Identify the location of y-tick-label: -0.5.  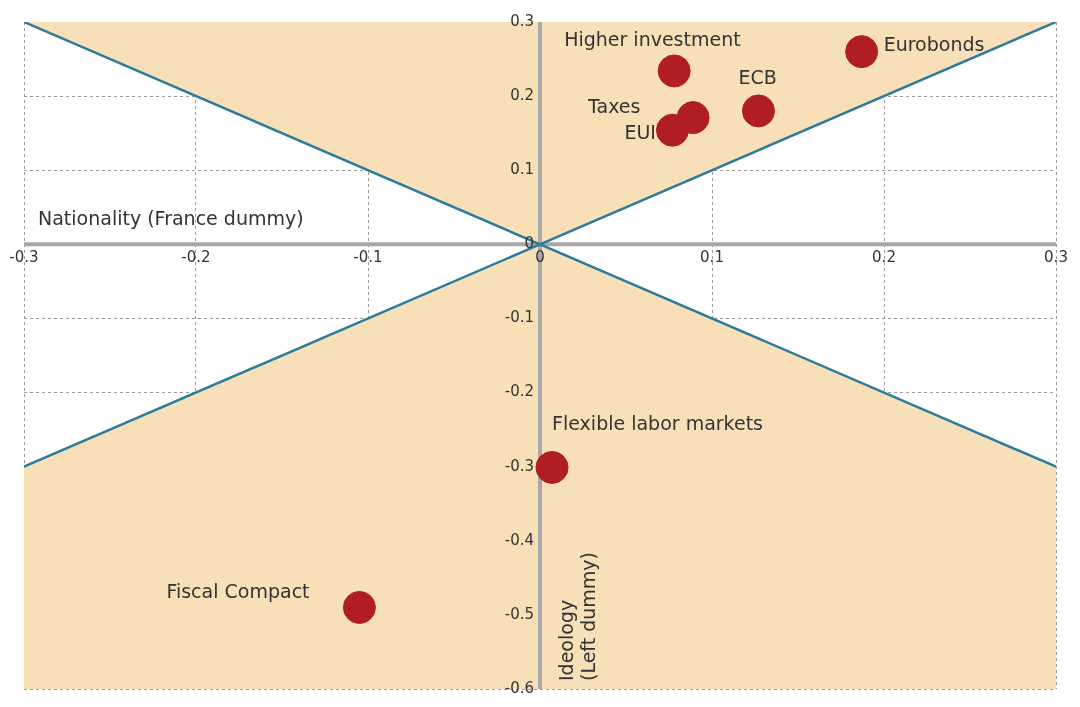
(519, 613).